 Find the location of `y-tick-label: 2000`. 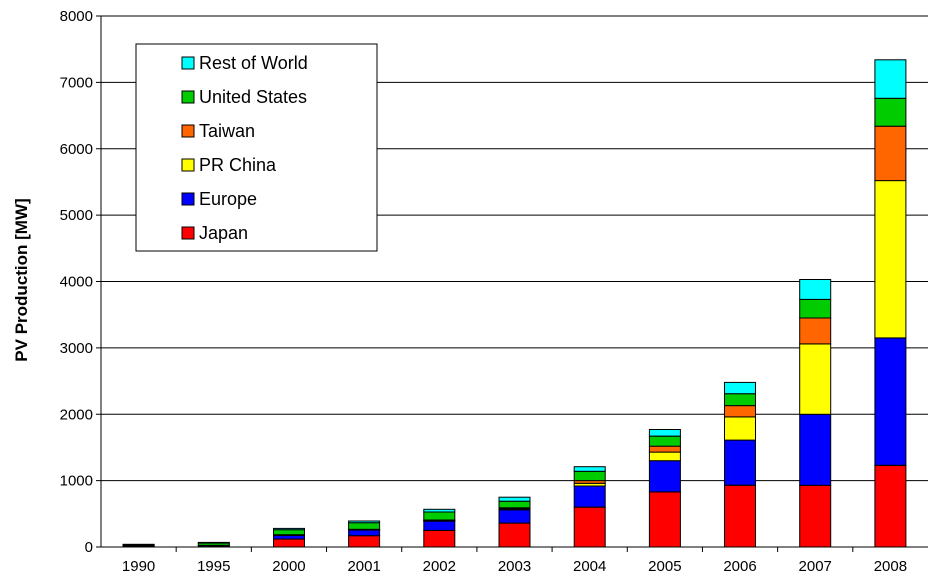

y-tick-label: 2000 is located at coordinates (76, 414).